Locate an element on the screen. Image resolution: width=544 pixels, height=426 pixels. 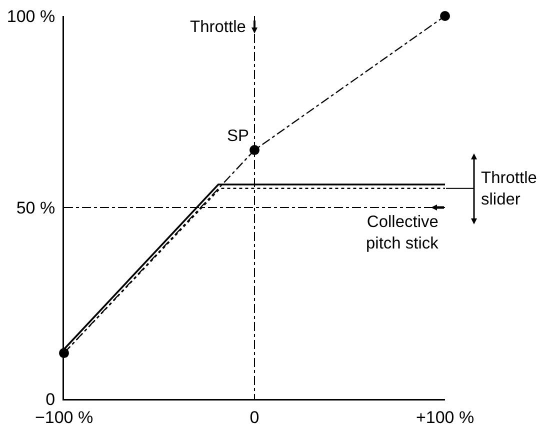
annotation: Throttle slider is located at coordinates (509, 188).